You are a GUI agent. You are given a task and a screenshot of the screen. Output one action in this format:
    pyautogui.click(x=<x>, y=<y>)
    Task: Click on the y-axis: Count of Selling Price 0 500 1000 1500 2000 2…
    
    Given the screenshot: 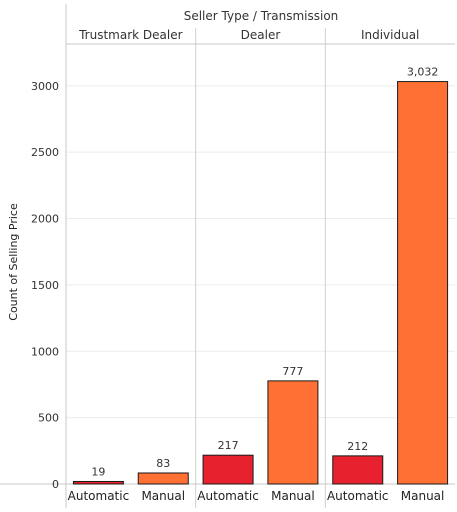 What is the action you would take?
    pyautogui.click(x=33, y=285)
    